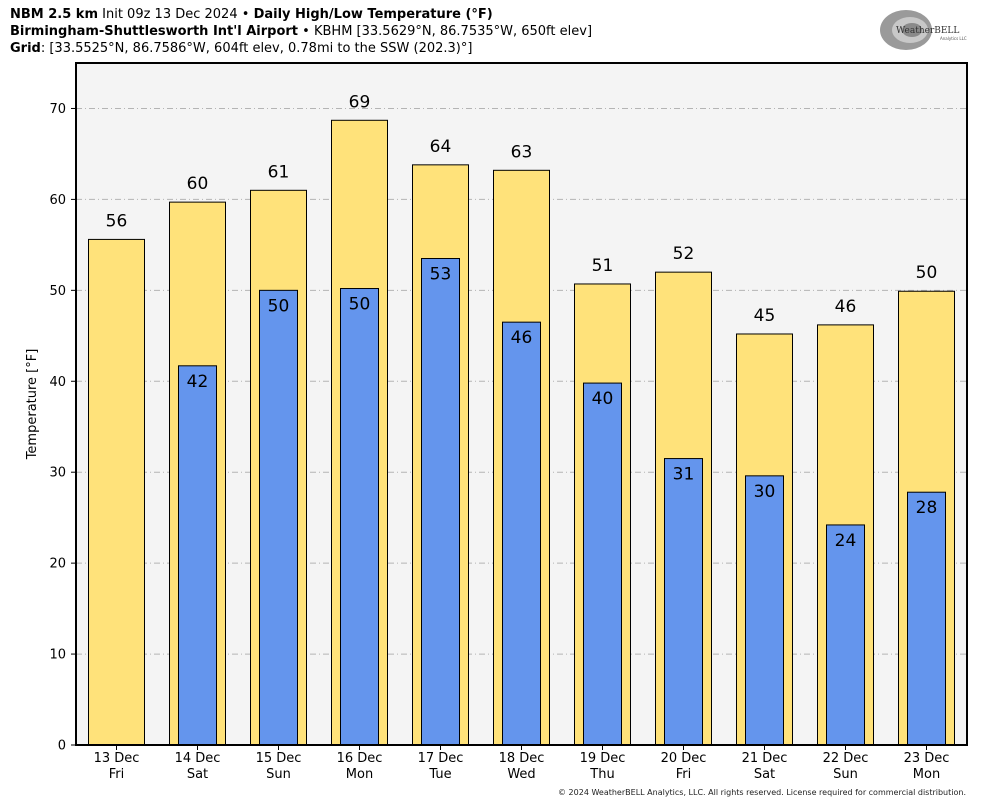 The width and height of the screenshot is (984, 808). What do you see at coordinates (279, 758) in the screenshot?
I see `x-tick-label-date: 15 Dec` at bounding box center [279, 758].